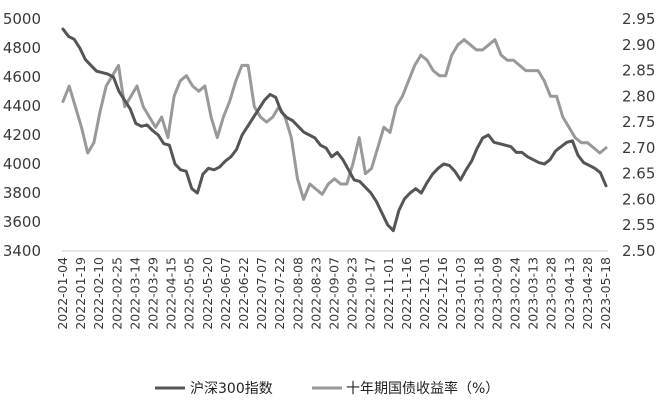 The image size is (667, 410). Describe the element at coordinates (62, 293) in the screenshot. I see `x-axis-tick-label: 2022-01-04` at that location.